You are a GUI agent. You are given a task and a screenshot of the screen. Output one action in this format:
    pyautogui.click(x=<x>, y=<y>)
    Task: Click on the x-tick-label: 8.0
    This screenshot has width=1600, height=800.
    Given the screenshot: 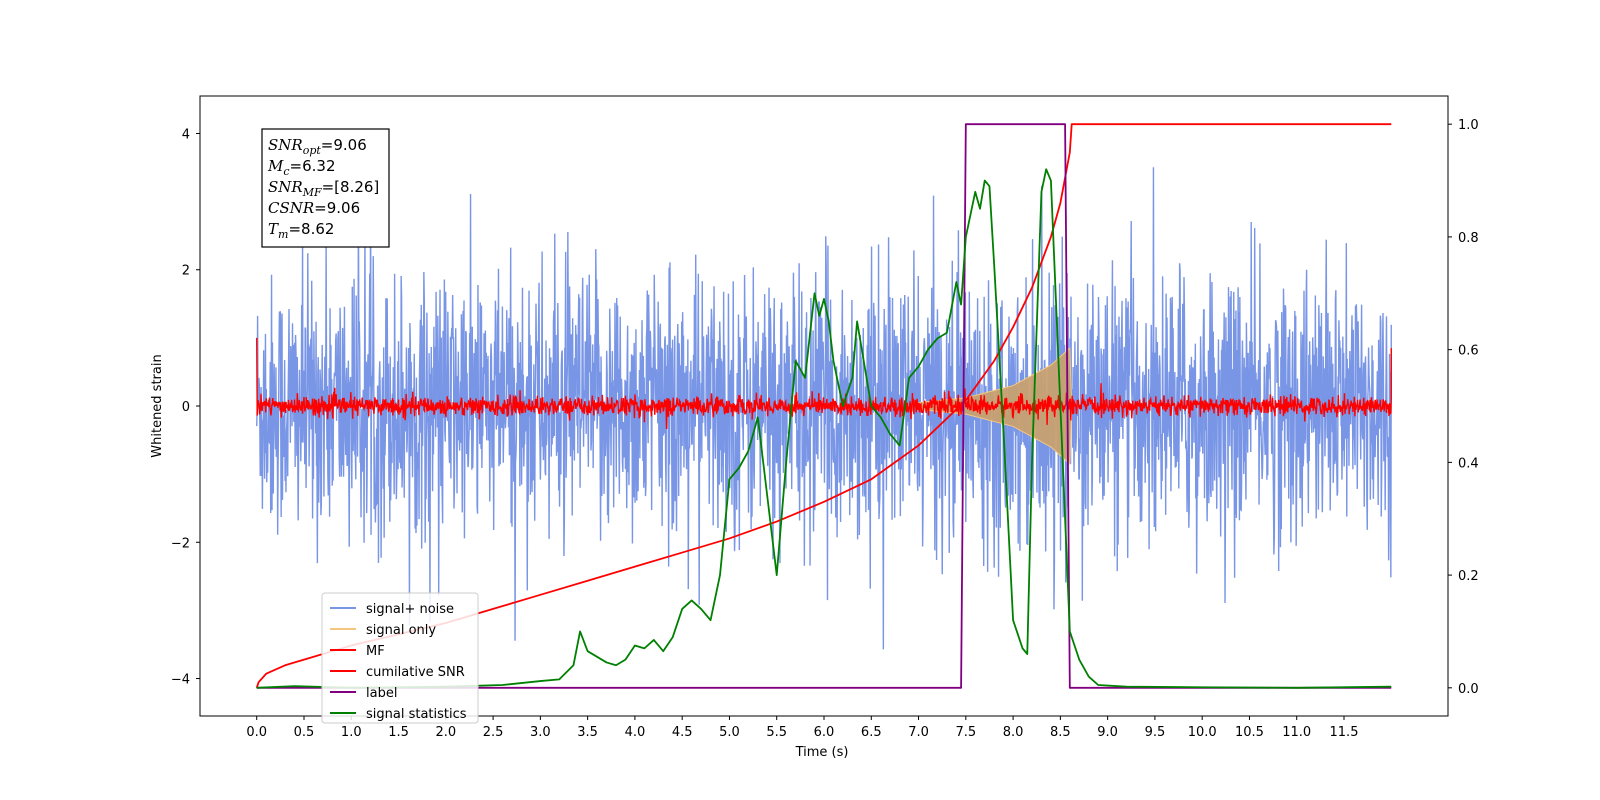 What is the action you would take?
    pyautogui.click(x=1013, y=732)
    